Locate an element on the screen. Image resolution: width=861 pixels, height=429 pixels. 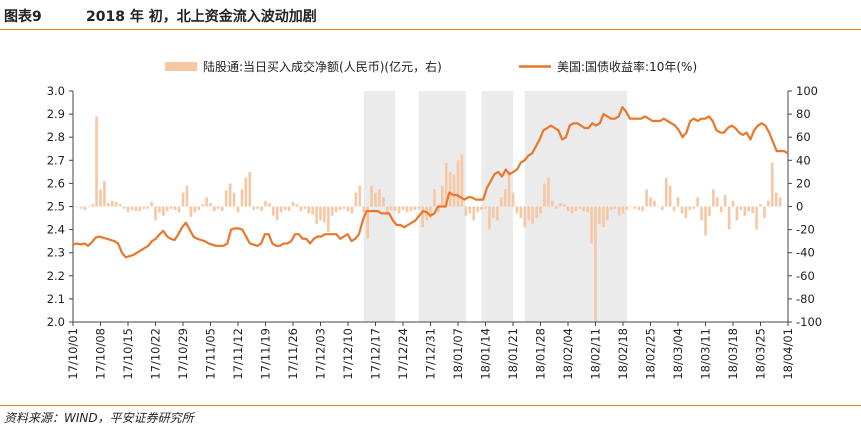
x-tick-label-20: 18/02/18 is located at coordinates (623, 354).